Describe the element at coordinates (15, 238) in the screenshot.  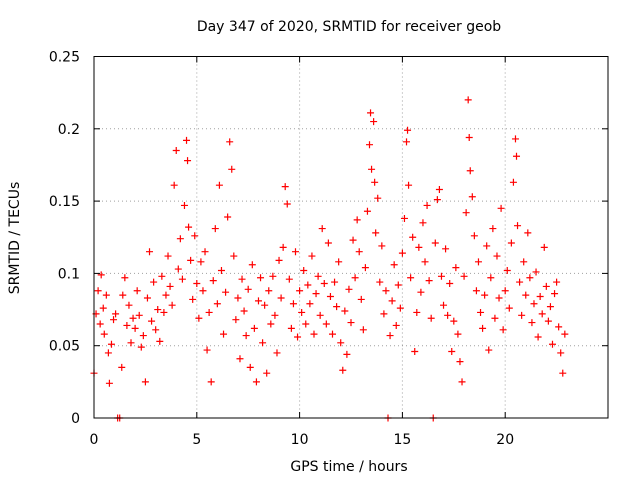
I see `y-axis-label: SRMTID / TECUs` at that location.